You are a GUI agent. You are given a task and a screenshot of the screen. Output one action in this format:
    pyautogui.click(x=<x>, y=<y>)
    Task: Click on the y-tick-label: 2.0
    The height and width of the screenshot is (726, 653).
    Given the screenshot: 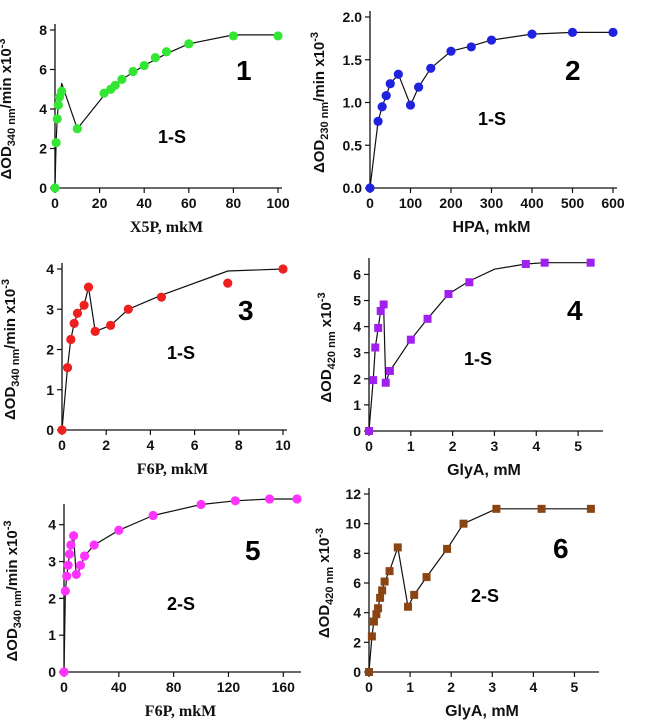 What is the action you would take?
    pyautogui.click(x=353, y=17)
    